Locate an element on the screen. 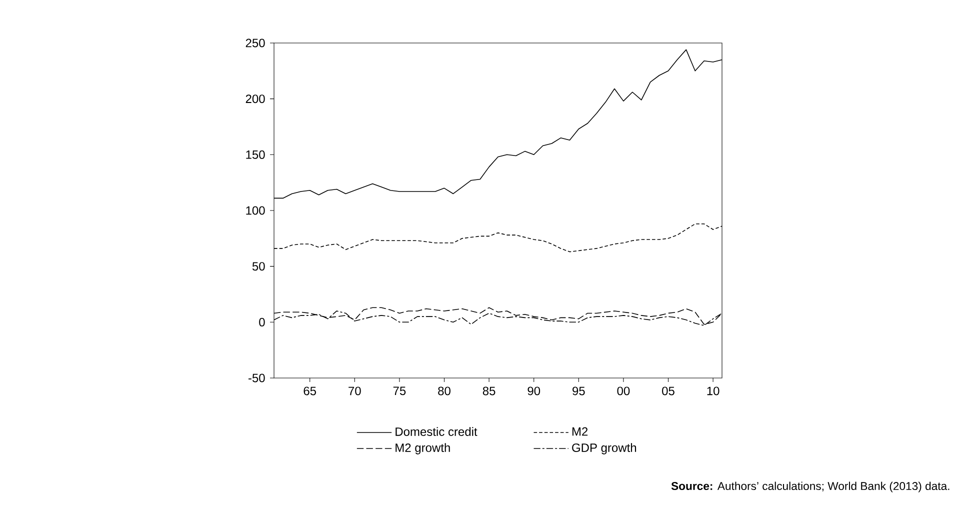 This screenshot has width=962, height=505. x-tick-label: 75 is located at coordinates (399, 391).